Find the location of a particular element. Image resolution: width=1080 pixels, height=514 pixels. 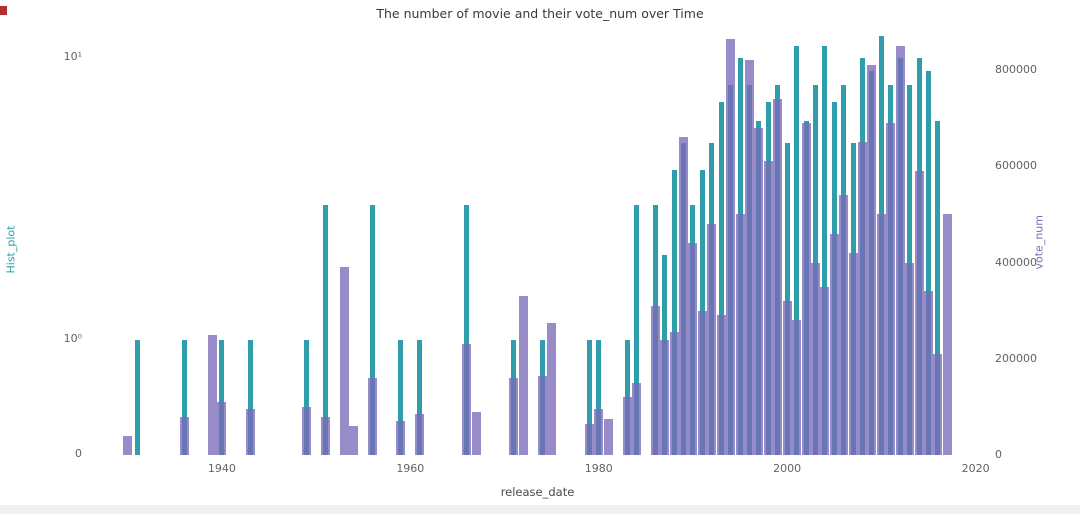

bar-Hist_plot-1949 is located at coordinates (307, 397).